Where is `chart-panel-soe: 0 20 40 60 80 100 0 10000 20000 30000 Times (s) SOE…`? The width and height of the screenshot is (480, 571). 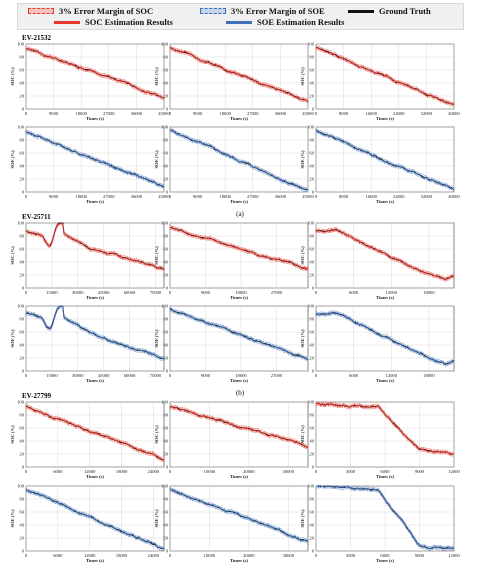 chart-panel-soe: 0 20 40 60 80 100 0 10000 20000 30000 Times (s) SOE… is located at coordinates (231, 523).